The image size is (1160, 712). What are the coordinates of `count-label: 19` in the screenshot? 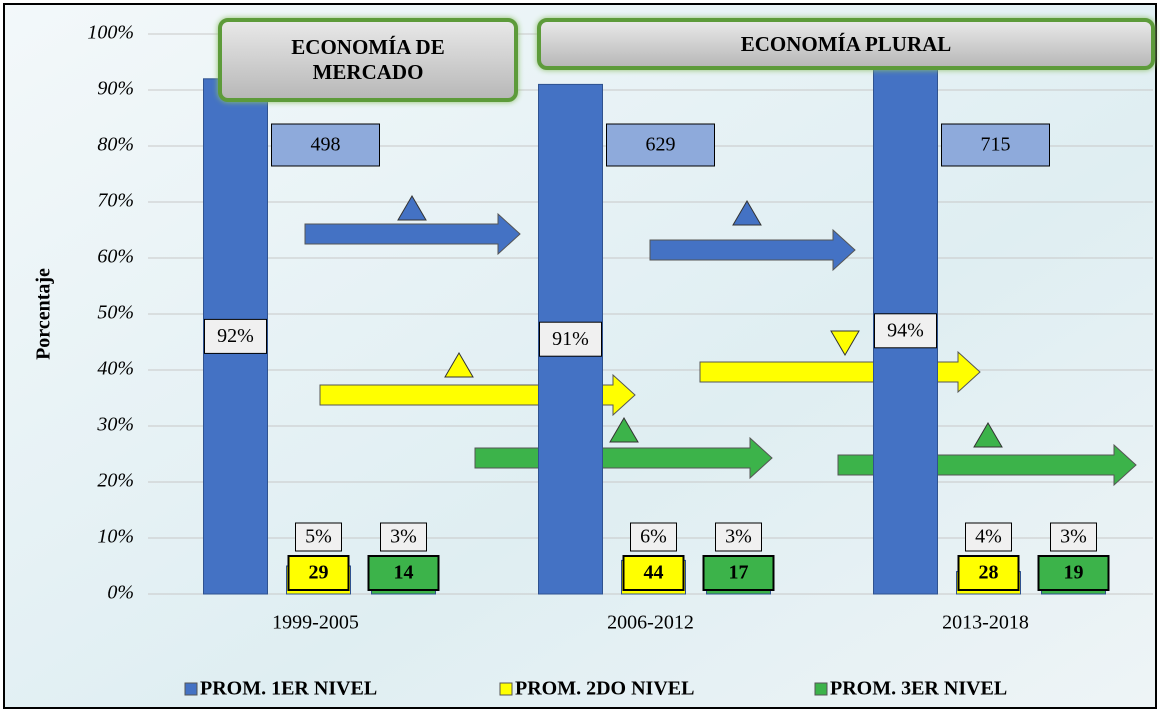 It's located at (1074, 573).